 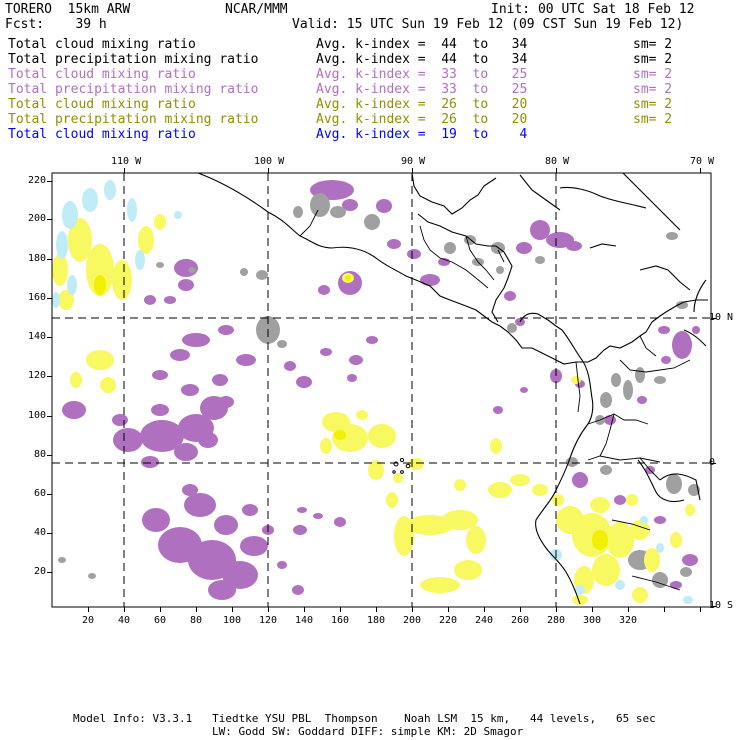 I want to click on x-tick-label: 120, so click(x=268, y=620).